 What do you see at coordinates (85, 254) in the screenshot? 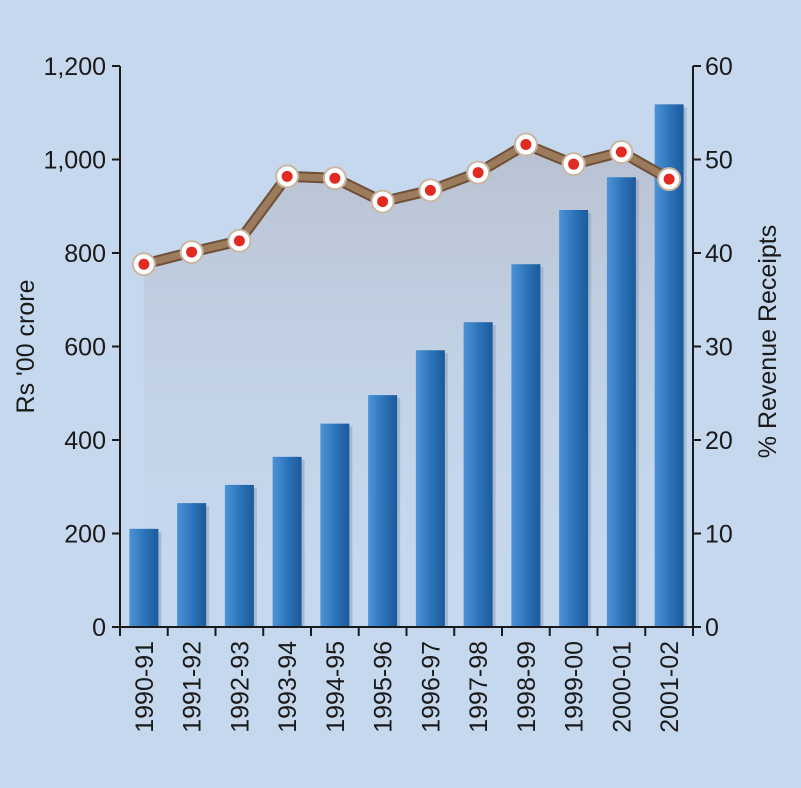
I see `left-tick-label: 800` at bounding box center [85, 254].